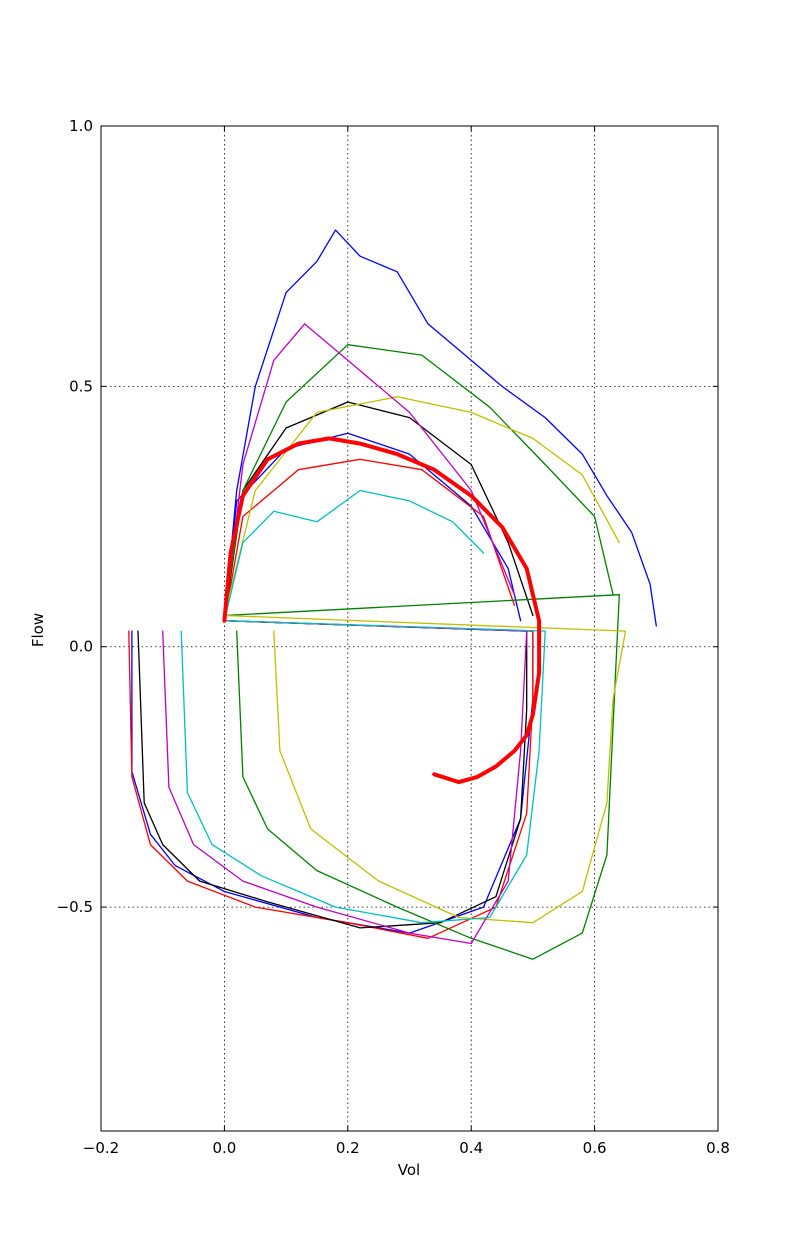 This screenshot has width=797, height=1256. What do you see at coordinates (409, 1170) in the screenshot?
I see `x-axis-label: Vol` at bounding box center [409, 1170].